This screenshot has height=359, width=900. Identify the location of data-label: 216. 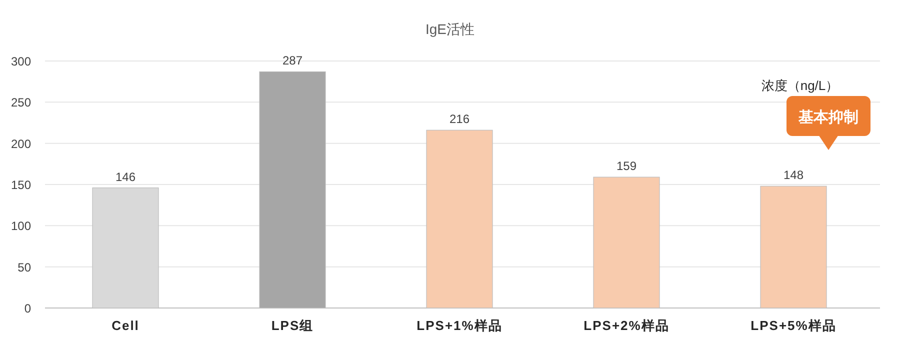
(459, 119).